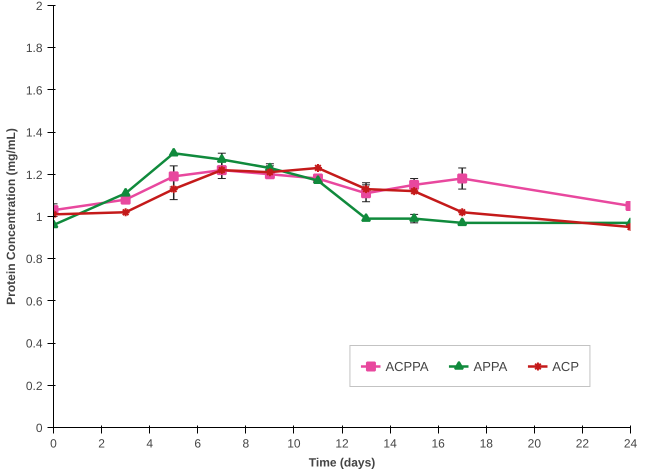 Image resolution: width=649 pixels, height=475 pixels. What do you see at coordinates (631, 443) in the screenshot?
I see `x-tick-label: 24` at bounding box center [631, 443].